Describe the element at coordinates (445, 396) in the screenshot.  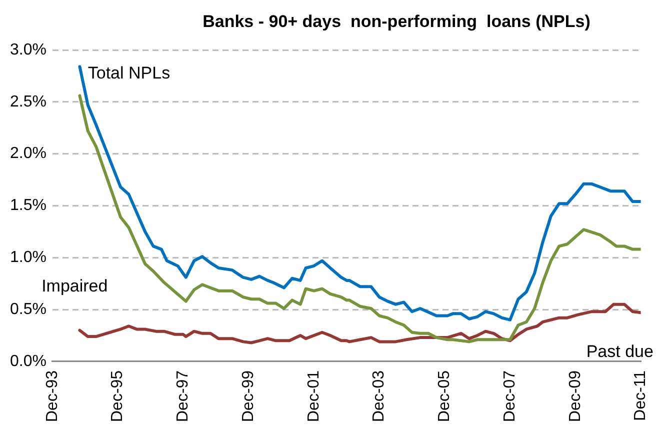
I see `x-tick-label: Dec-05` at that location.